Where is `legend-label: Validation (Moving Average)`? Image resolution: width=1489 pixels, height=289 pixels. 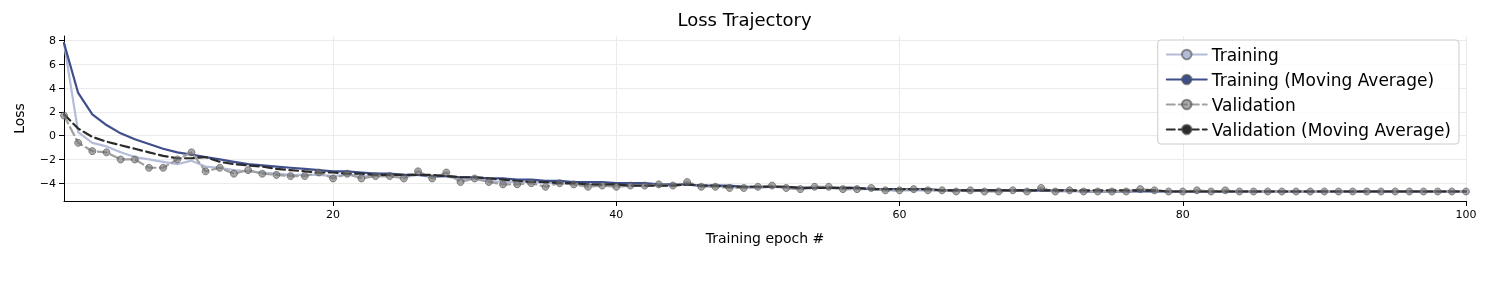
legend-label: Validation (Moving Average) is located at coordinates (1331, 129).